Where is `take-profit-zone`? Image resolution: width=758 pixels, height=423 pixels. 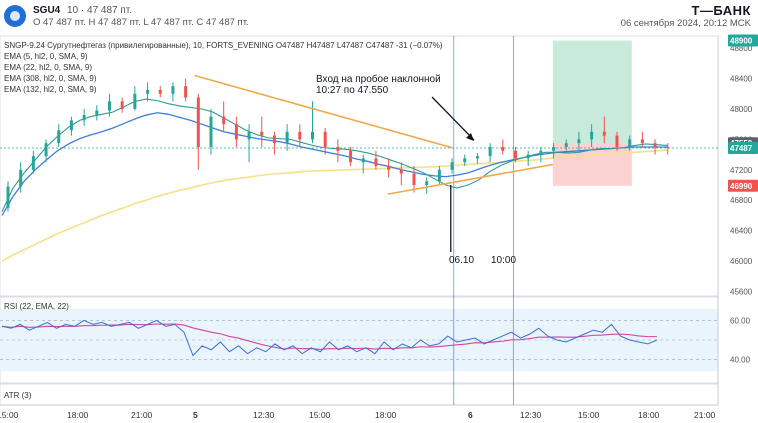 take-profit-zone is located at coordinates (592, 92).